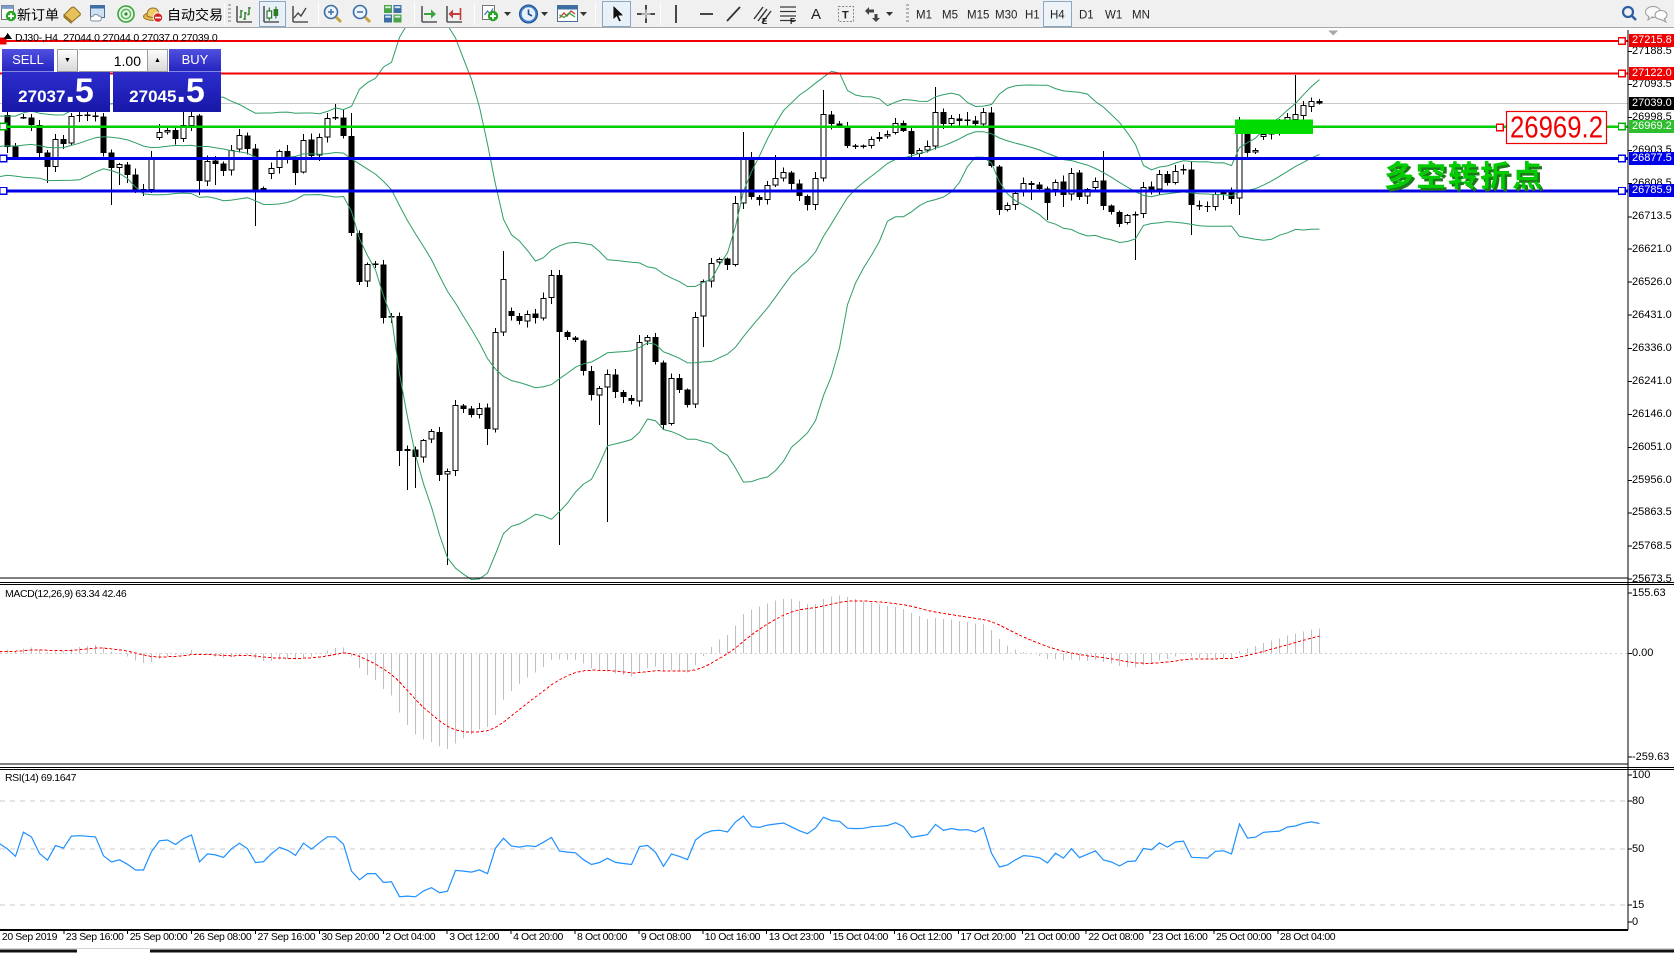  What do you see at coordinates (765, 21) in the screenshot?
I see `svg-text: E` at bounding box center [765, 21].